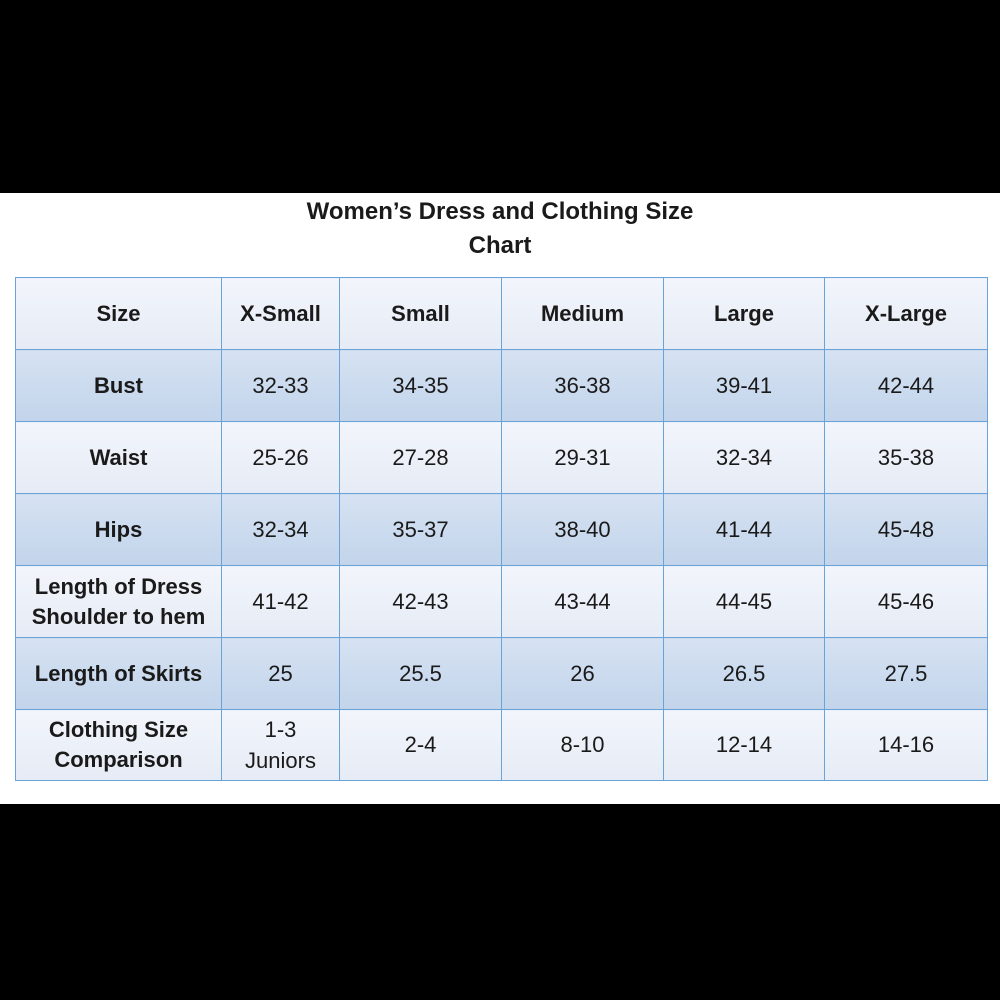  I want to click on table-cell: 29-31, so click(582, 457).